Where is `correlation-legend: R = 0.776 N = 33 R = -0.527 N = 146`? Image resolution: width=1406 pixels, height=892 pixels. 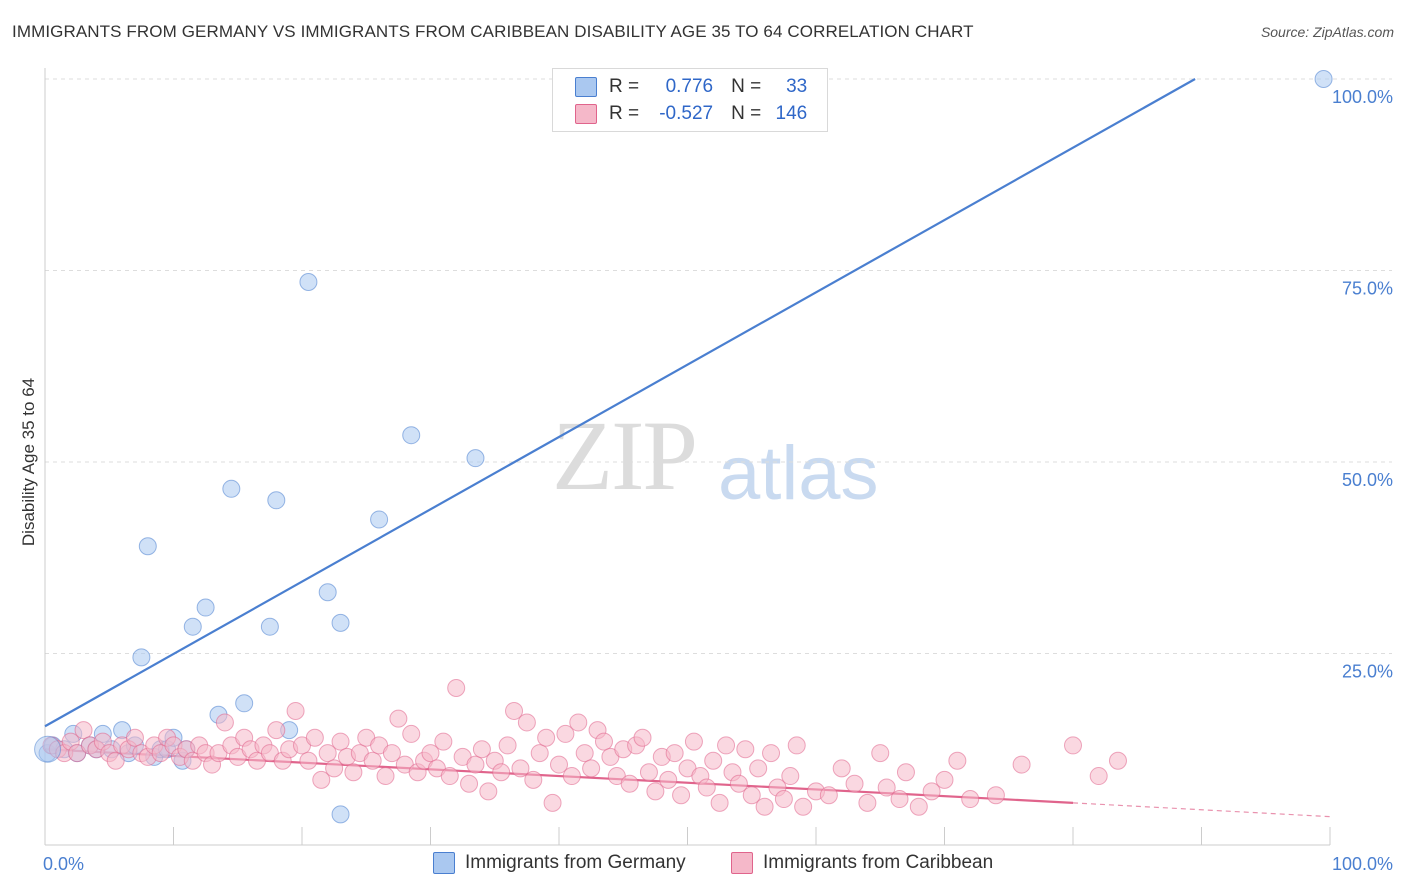
correlation-legend: R = 0.776 N = 33 R = -0.527 N = 146 is located at coordinates (690, 100).